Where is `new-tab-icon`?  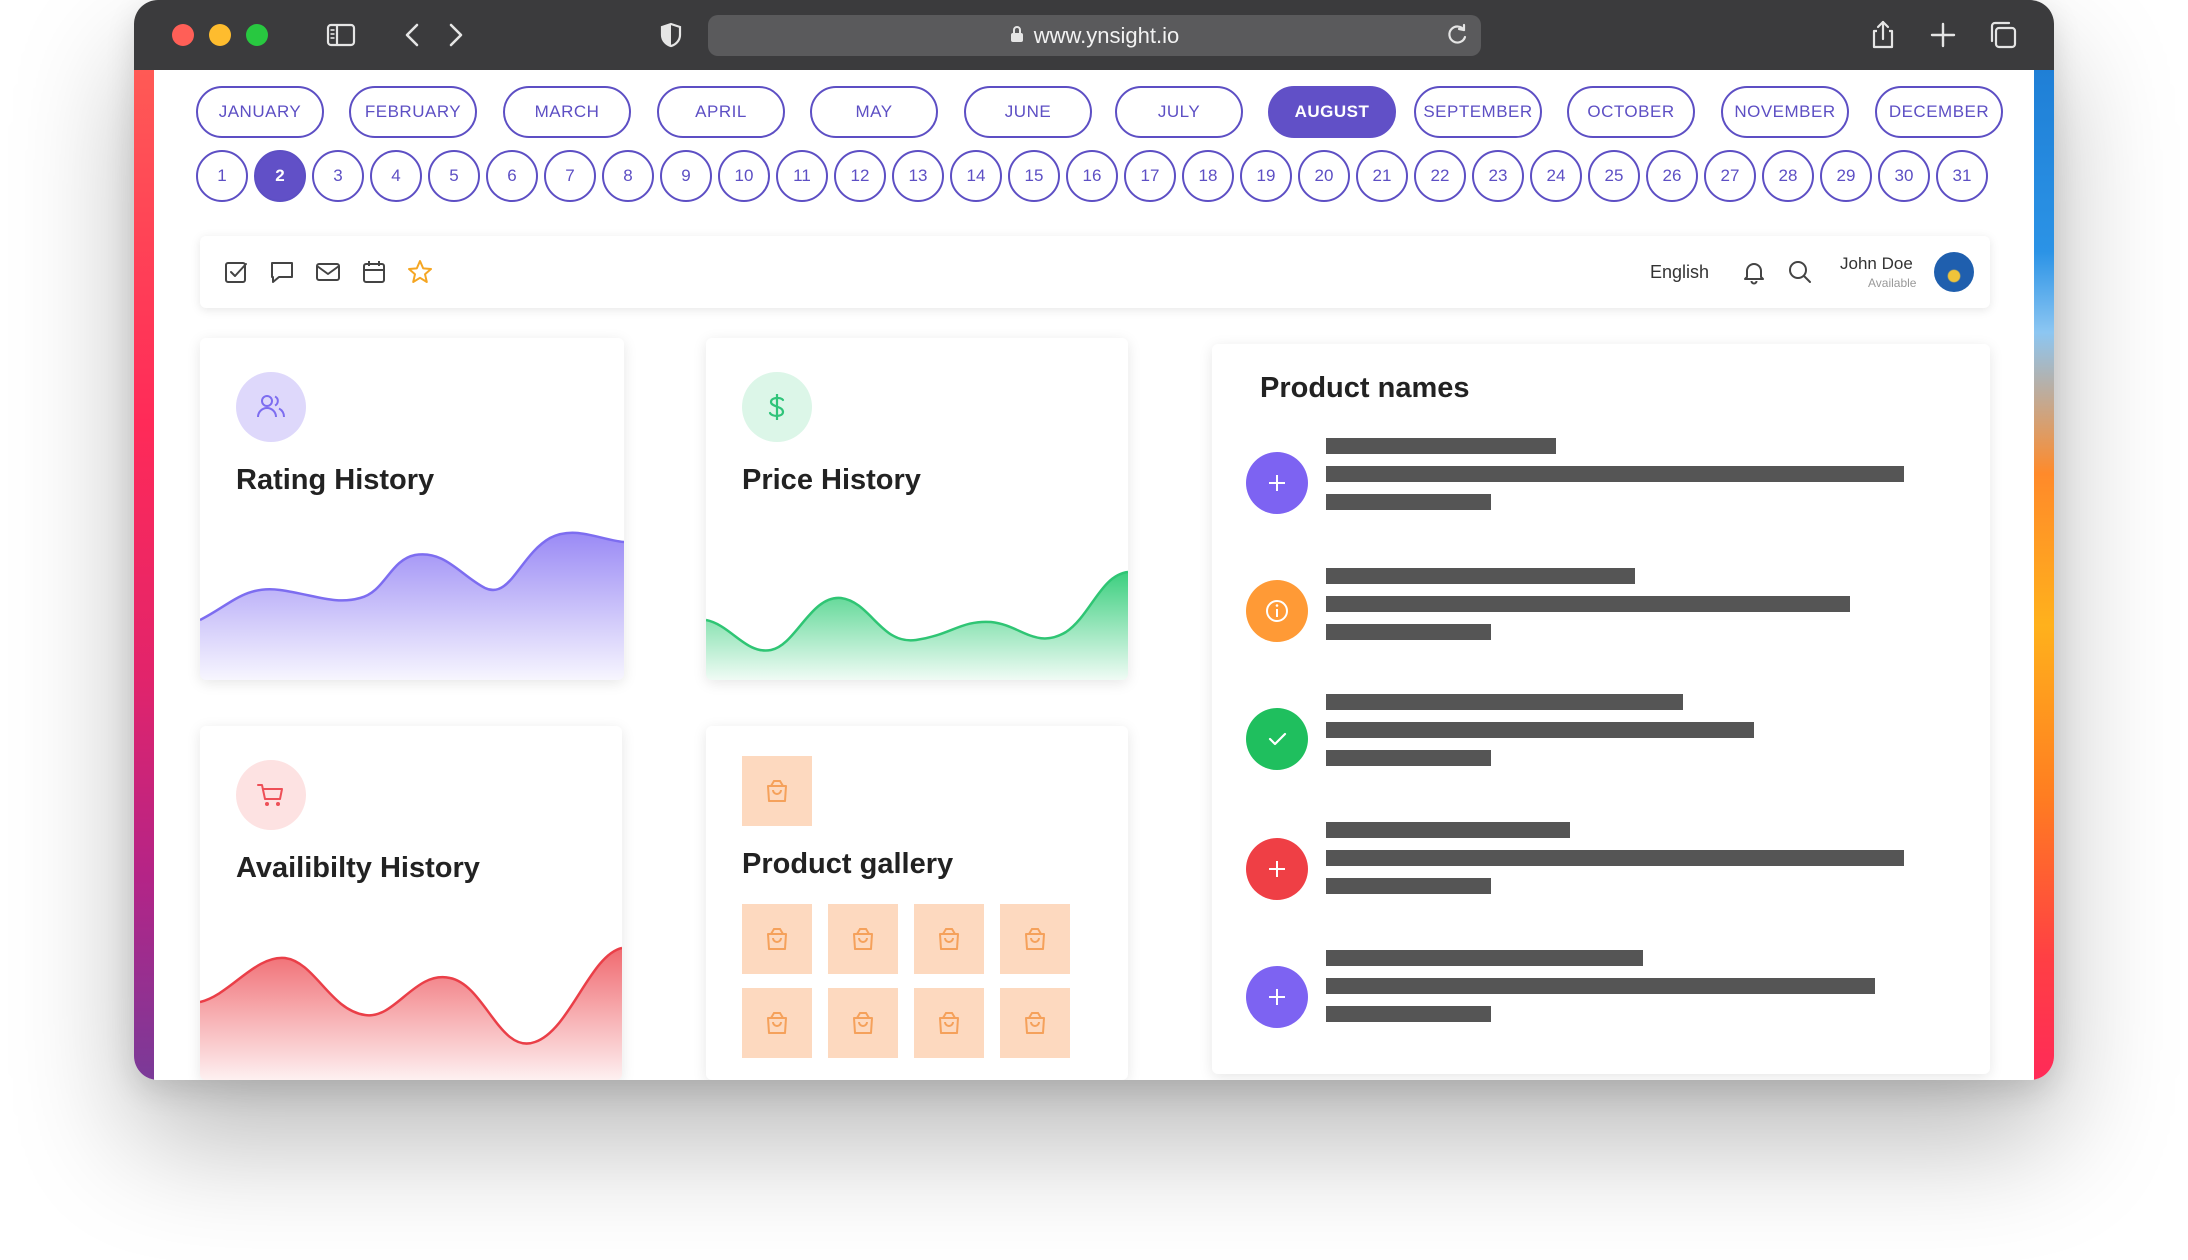
new-tab-icon is located at coordinates (1943, 35).